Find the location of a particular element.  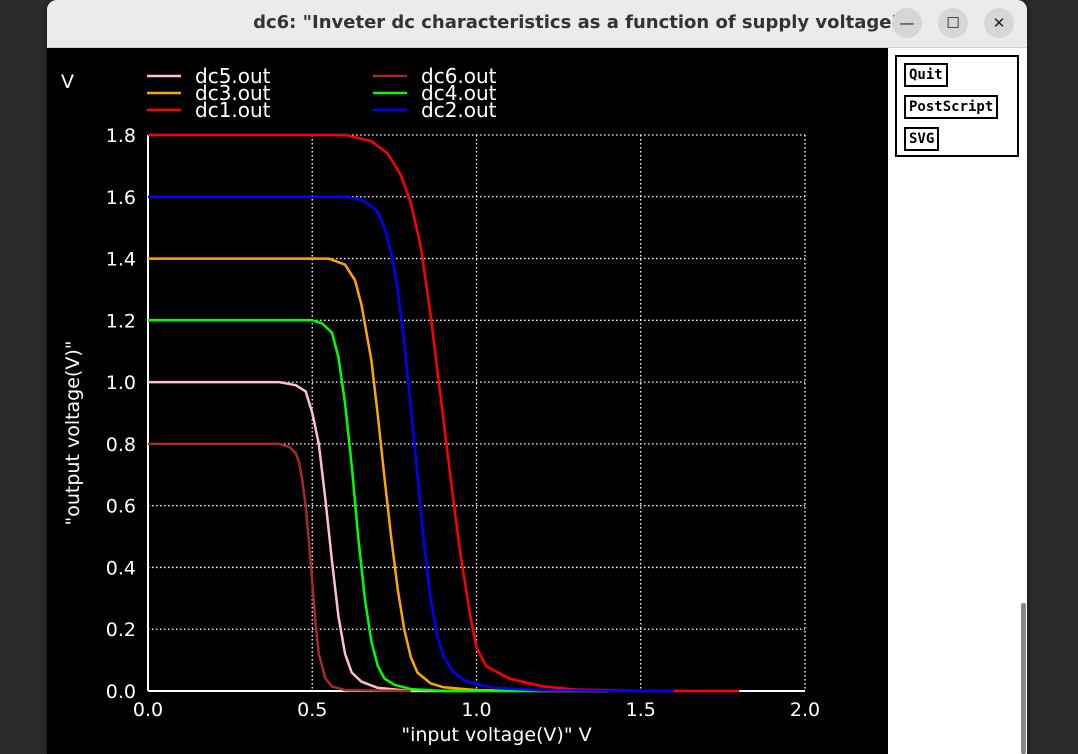

y-tick-label: 0.6 is located at coordinates (121, 507).